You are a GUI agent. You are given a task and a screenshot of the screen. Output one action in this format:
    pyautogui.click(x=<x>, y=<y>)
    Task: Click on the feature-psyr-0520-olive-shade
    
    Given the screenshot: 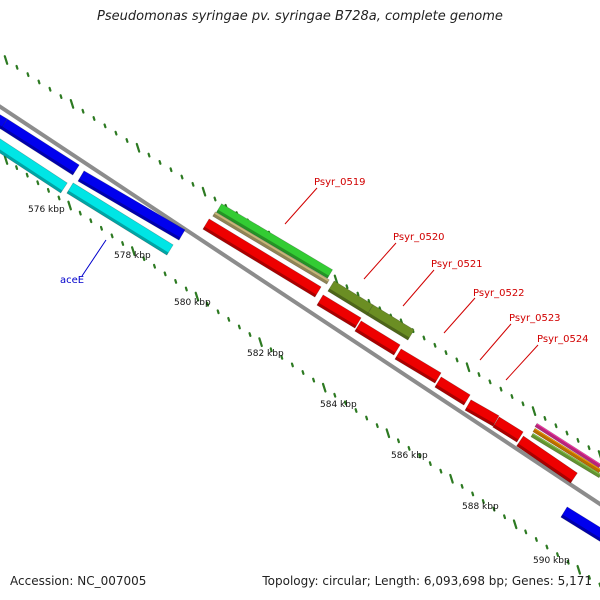 What is the action you would take?
    pyautogui.click(x=348, y=302)
    